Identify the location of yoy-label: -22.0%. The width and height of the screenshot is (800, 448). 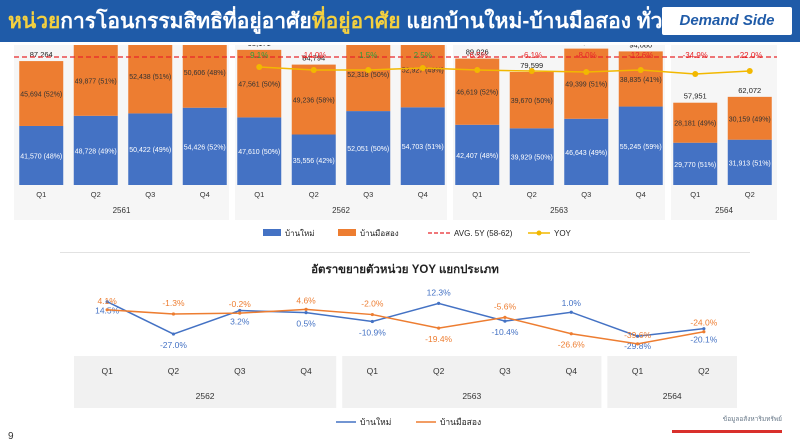
(749, 55).